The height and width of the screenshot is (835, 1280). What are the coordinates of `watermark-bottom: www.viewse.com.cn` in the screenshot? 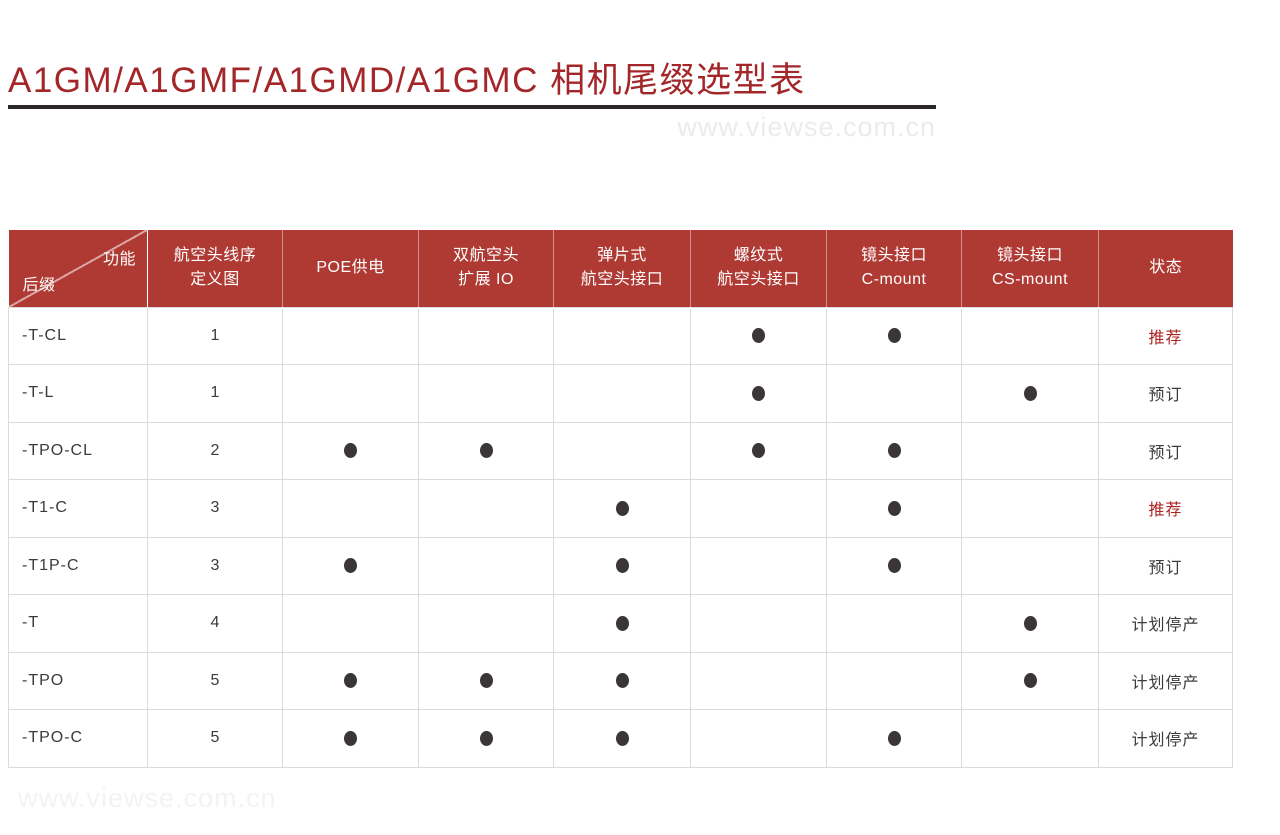 It's located at (147, 798).